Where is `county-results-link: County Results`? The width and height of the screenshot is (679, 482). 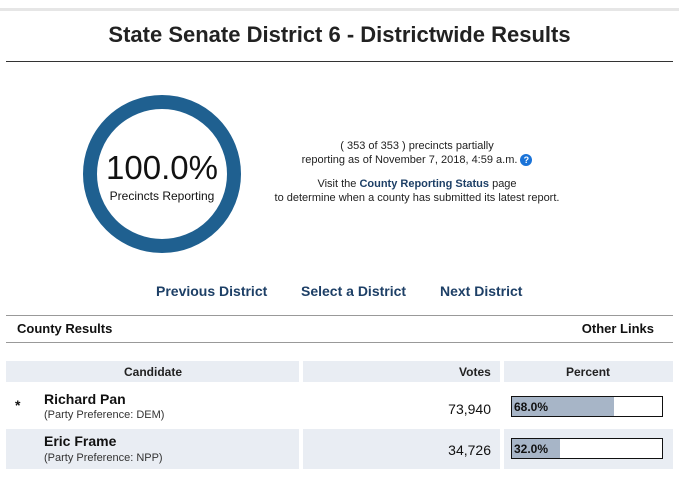 county-results-link: County Results is located at coordinates (65, 328).